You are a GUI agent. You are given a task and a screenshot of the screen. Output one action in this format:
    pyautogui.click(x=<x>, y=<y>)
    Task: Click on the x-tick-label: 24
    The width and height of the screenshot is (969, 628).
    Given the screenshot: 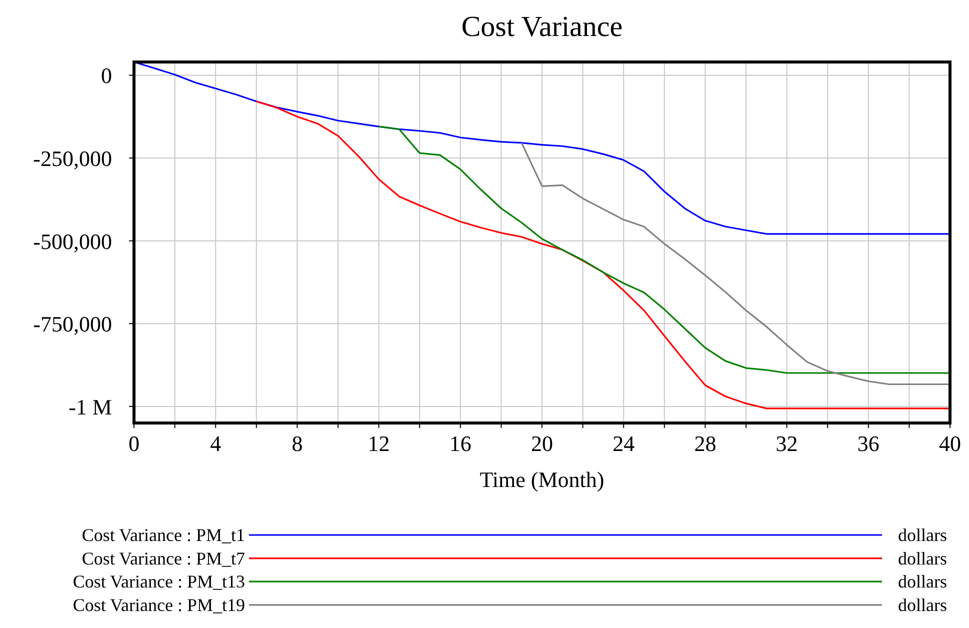 What is the action you would take?
    pyautogui.click(x=623, y=443)
    